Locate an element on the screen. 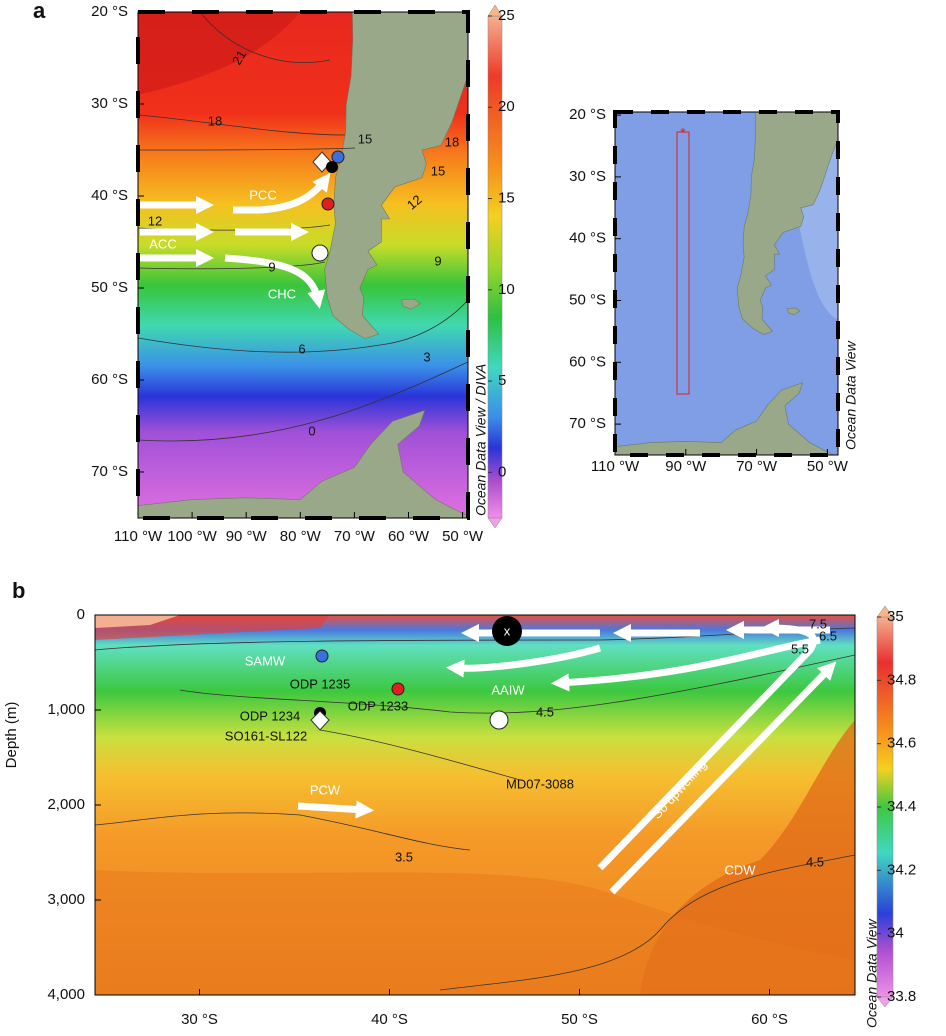  core-sites is located at coordinates (328, 206).